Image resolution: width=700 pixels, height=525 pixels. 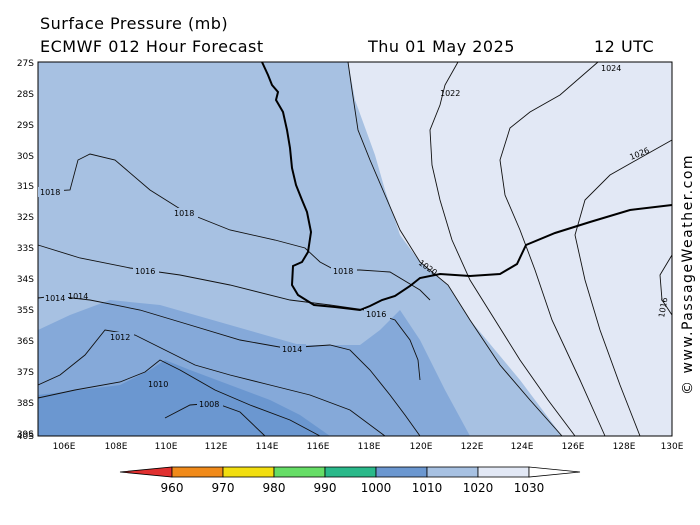 I want to click on map-subtitle: ECMWF 012 Hour Forecast, so click(x=152, y=46).